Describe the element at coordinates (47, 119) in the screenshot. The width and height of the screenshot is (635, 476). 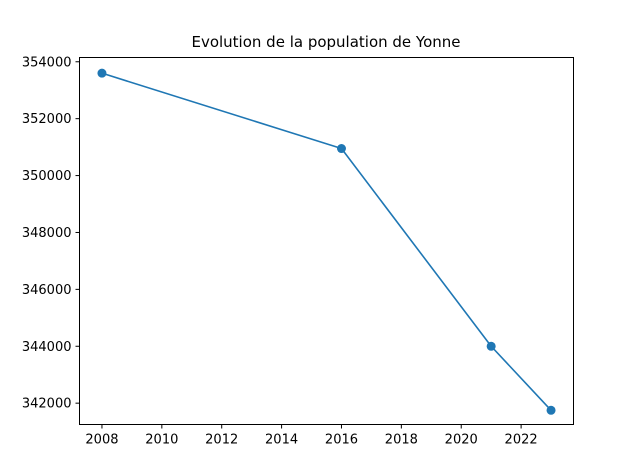
I see `y-tick-label: 352000` at that location.